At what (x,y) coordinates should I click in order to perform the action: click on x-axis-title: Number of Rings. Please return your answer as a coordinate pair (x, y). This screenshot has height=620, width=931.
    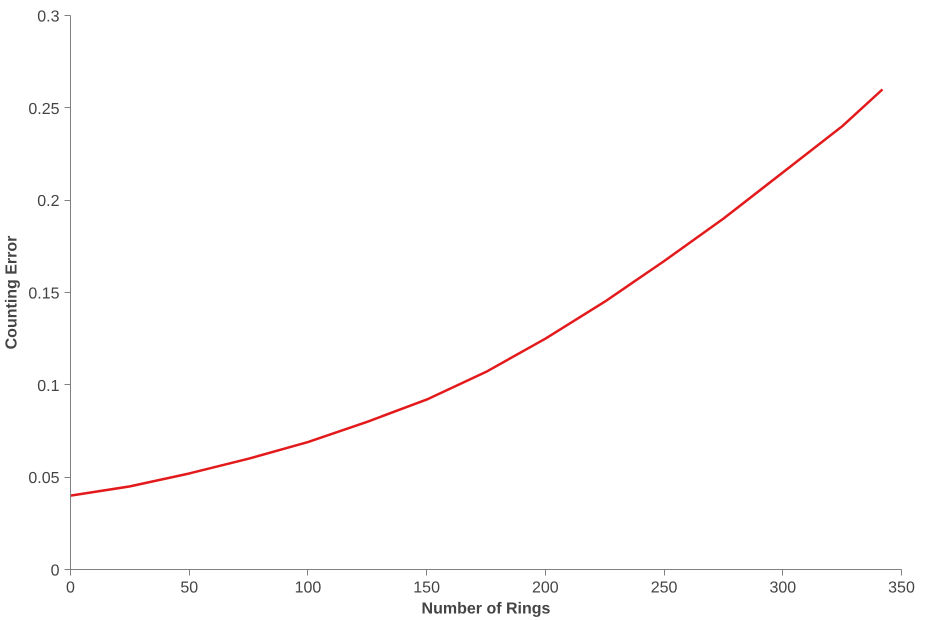
    Looking at the image, I should click on (486, 609).